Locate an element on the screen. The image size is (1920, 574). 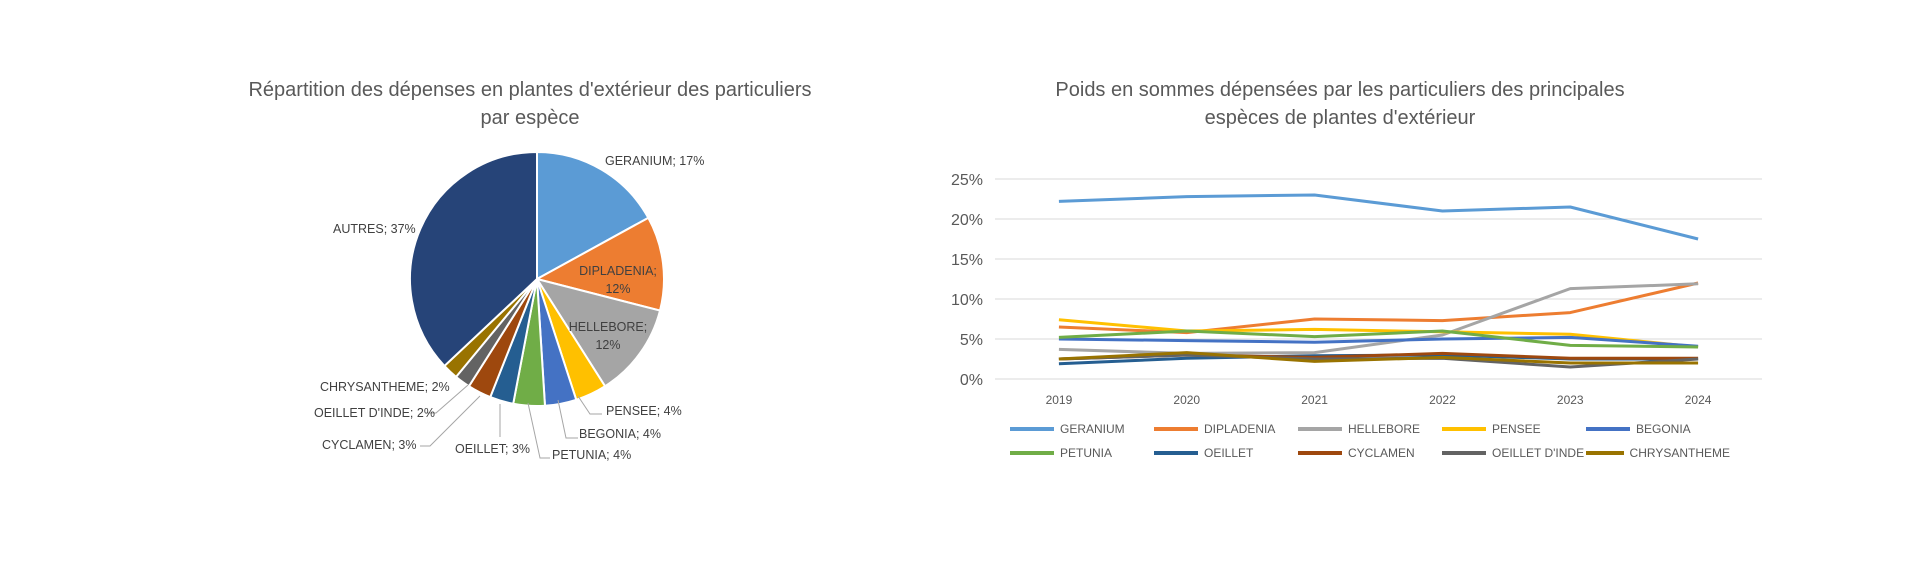
pie-label-hellebore-name: HELLEBORE; is located at coordinates (608, 327).